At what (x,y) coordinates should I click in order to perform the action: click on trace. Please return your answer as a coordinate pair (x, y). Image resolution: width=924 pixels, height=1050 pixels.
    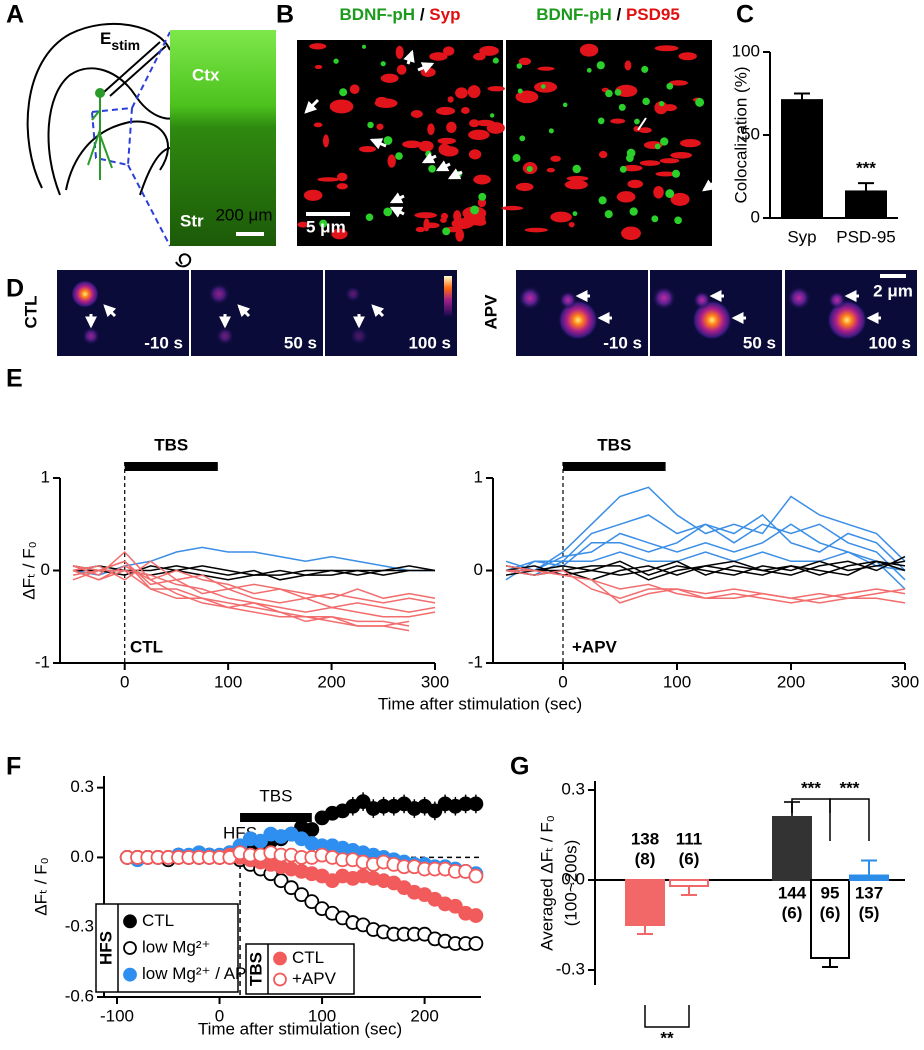
    Looking at the image, I should click on (705, 584).